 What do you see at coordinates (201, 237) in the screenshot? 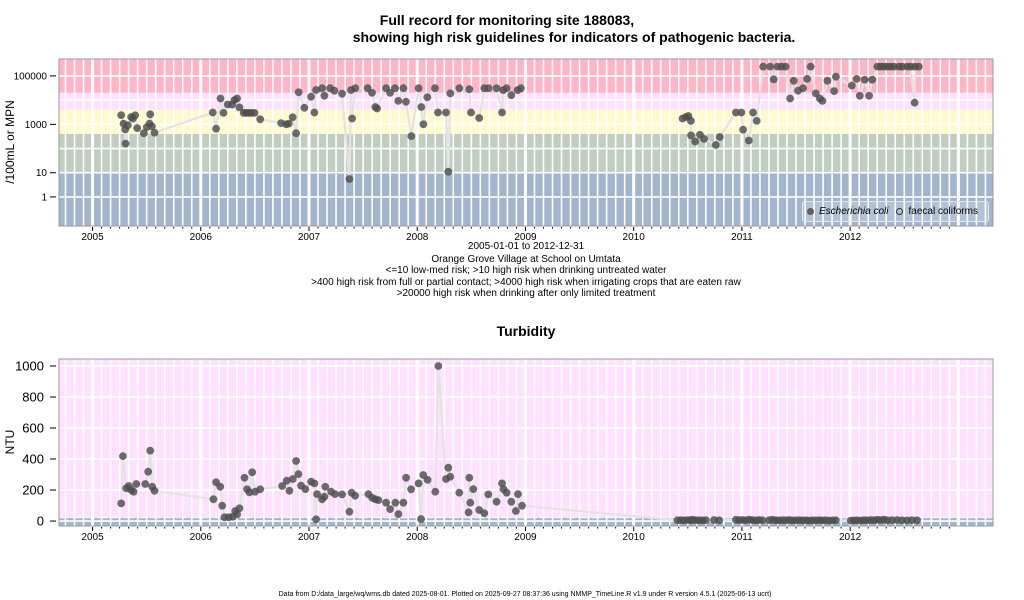
I see `x-tick-label: 2006` at bounding box center [201, 237].